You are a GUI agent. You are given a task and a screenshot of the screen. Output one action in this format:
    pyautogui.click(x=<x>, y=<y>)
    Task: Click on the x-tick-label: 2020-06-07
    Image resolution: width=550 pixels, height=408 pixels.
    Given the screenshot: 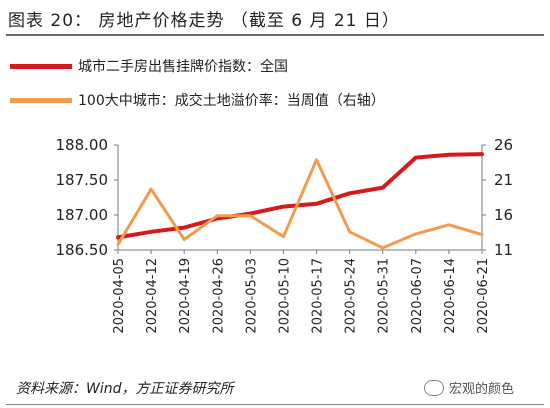 What is the action you would take?
    pyautogui.click(x=417, y=296)
    